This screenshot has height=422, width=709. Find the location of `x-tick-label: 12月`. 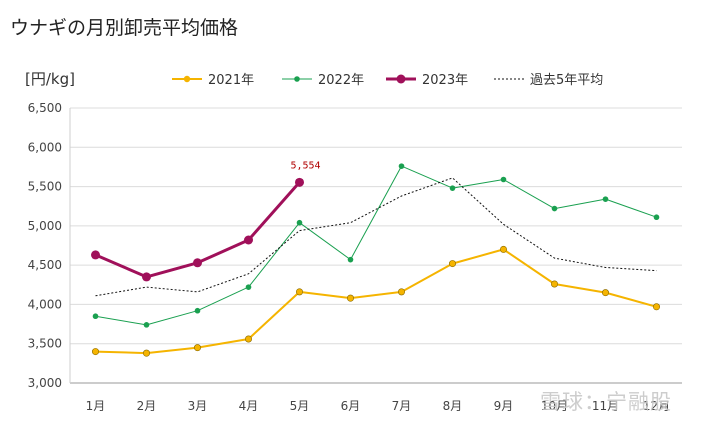

x-tick-label: 12月 is located at coordinates (656, 406).